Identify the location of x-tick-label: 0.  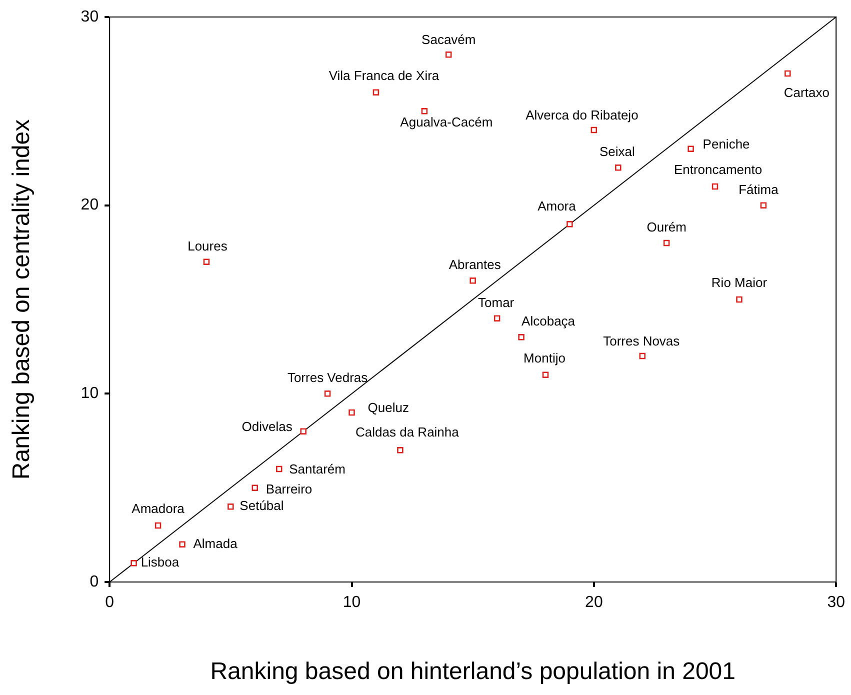
(109, 603).